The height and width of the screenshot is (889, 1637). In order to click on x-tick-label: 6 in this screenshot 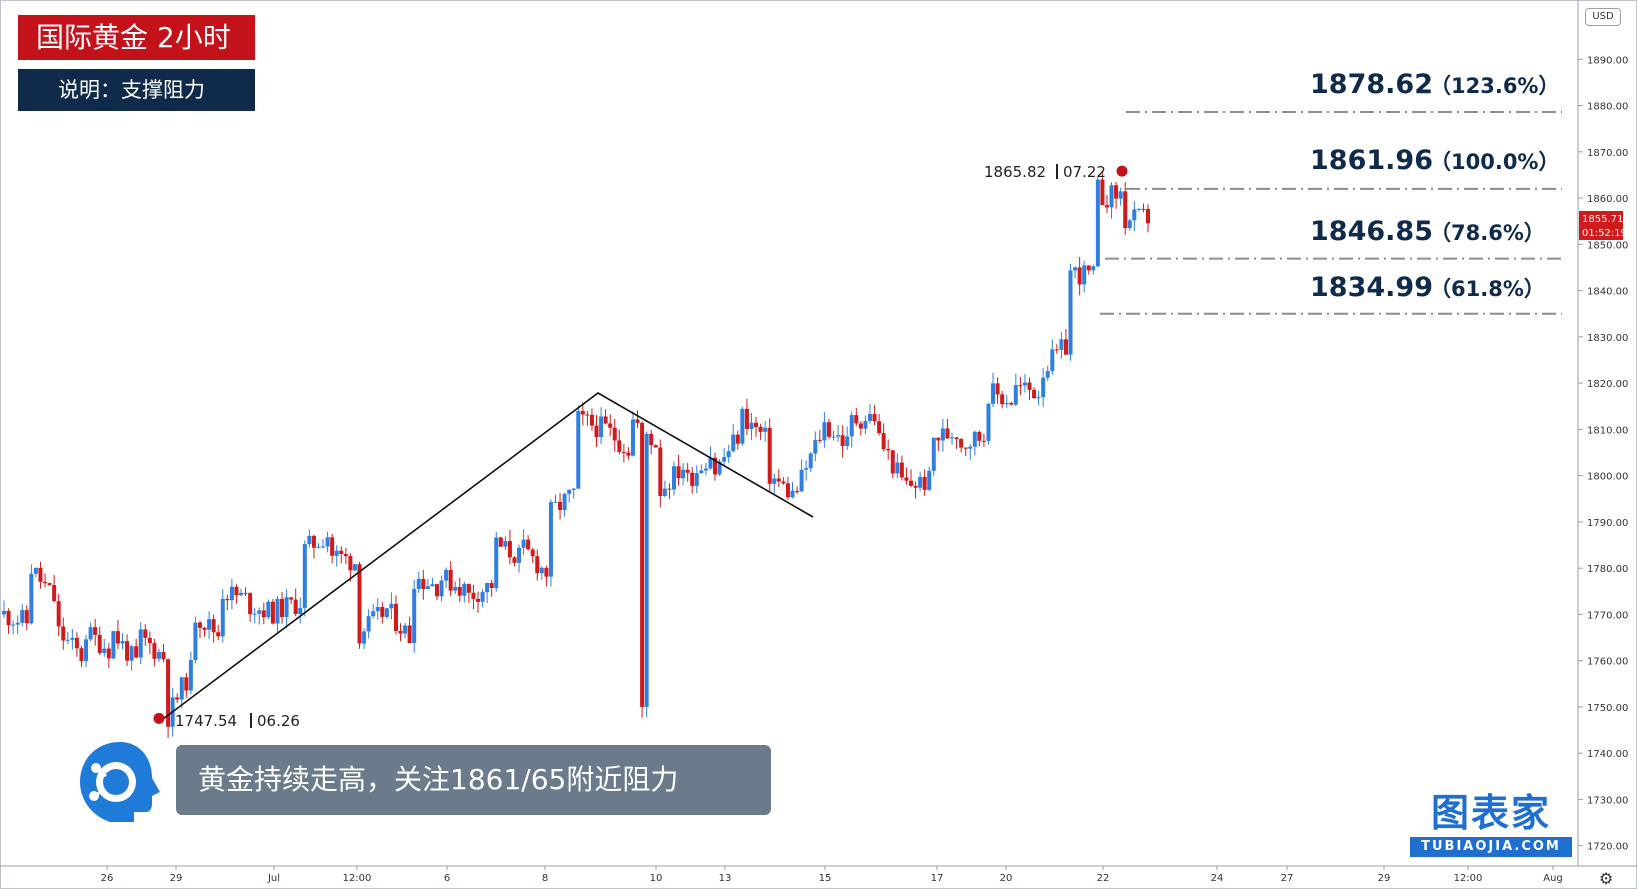, I will do `click(447, 878)`.